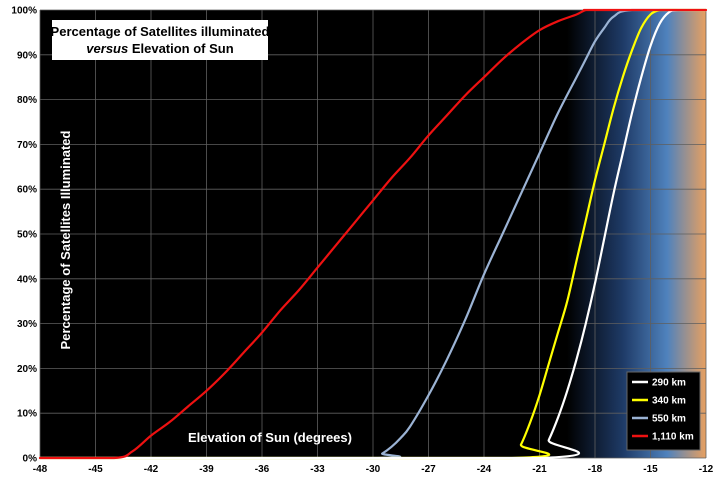 The height and width of the screenshot is (481, 719). What do you see at coordinates (650, 469) in the screenshot?
I see `x-tick-label: -15` at bounding box center [650, 469].